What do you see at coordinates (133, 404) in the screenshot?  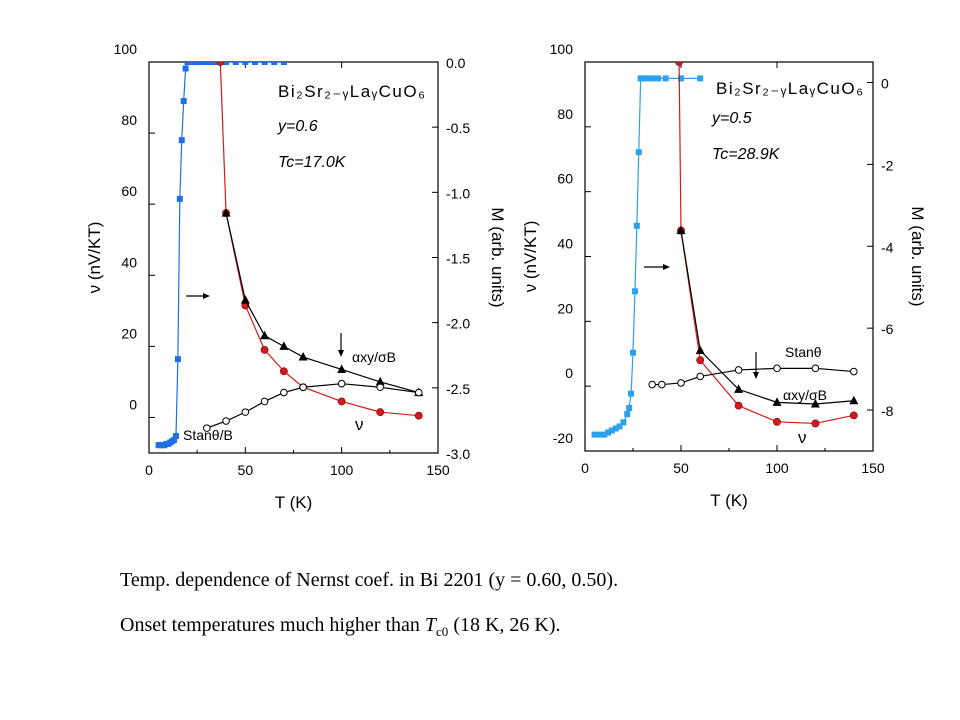 I see `y-tick-label: 0` at bounding box center [133, 404].